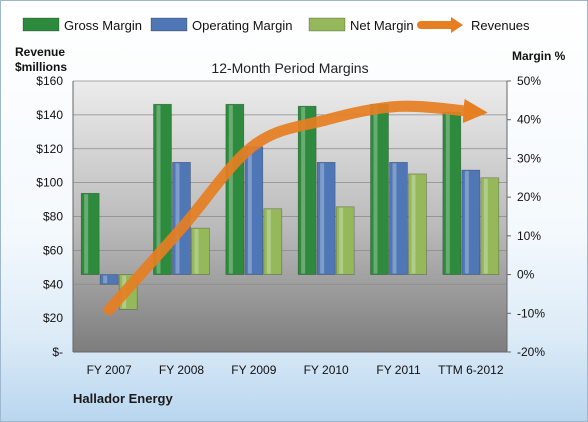  Describe the element at coordinates (531, 313) in the screenshot. I see `right-tick-label: -10%` at that location.